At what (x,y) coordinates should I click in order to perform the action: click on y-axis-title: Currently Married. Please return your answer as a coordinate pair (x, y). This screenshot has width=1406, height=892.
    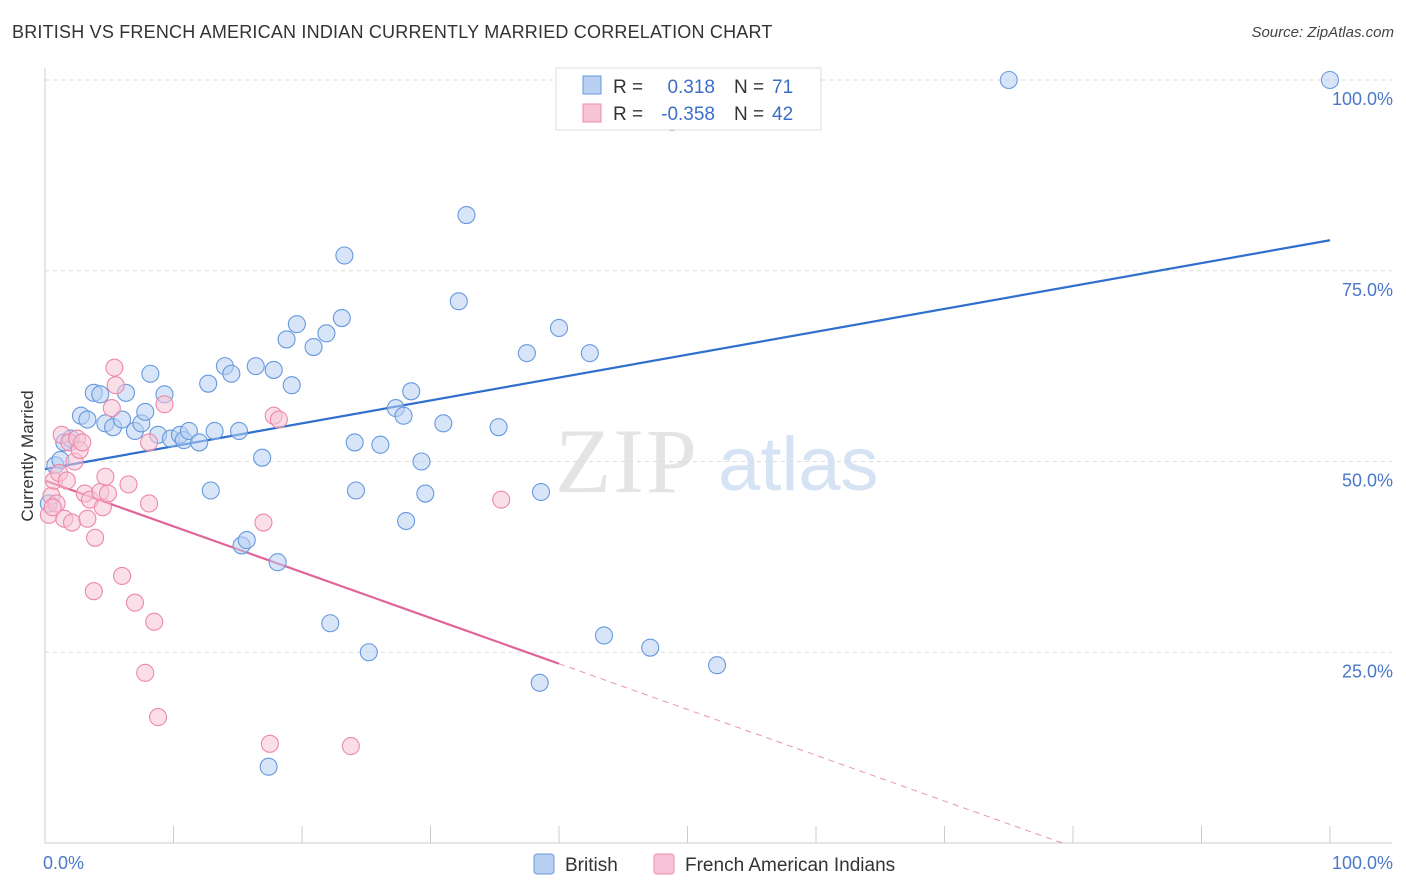
    Looking at the image, I should click on (27, 455).